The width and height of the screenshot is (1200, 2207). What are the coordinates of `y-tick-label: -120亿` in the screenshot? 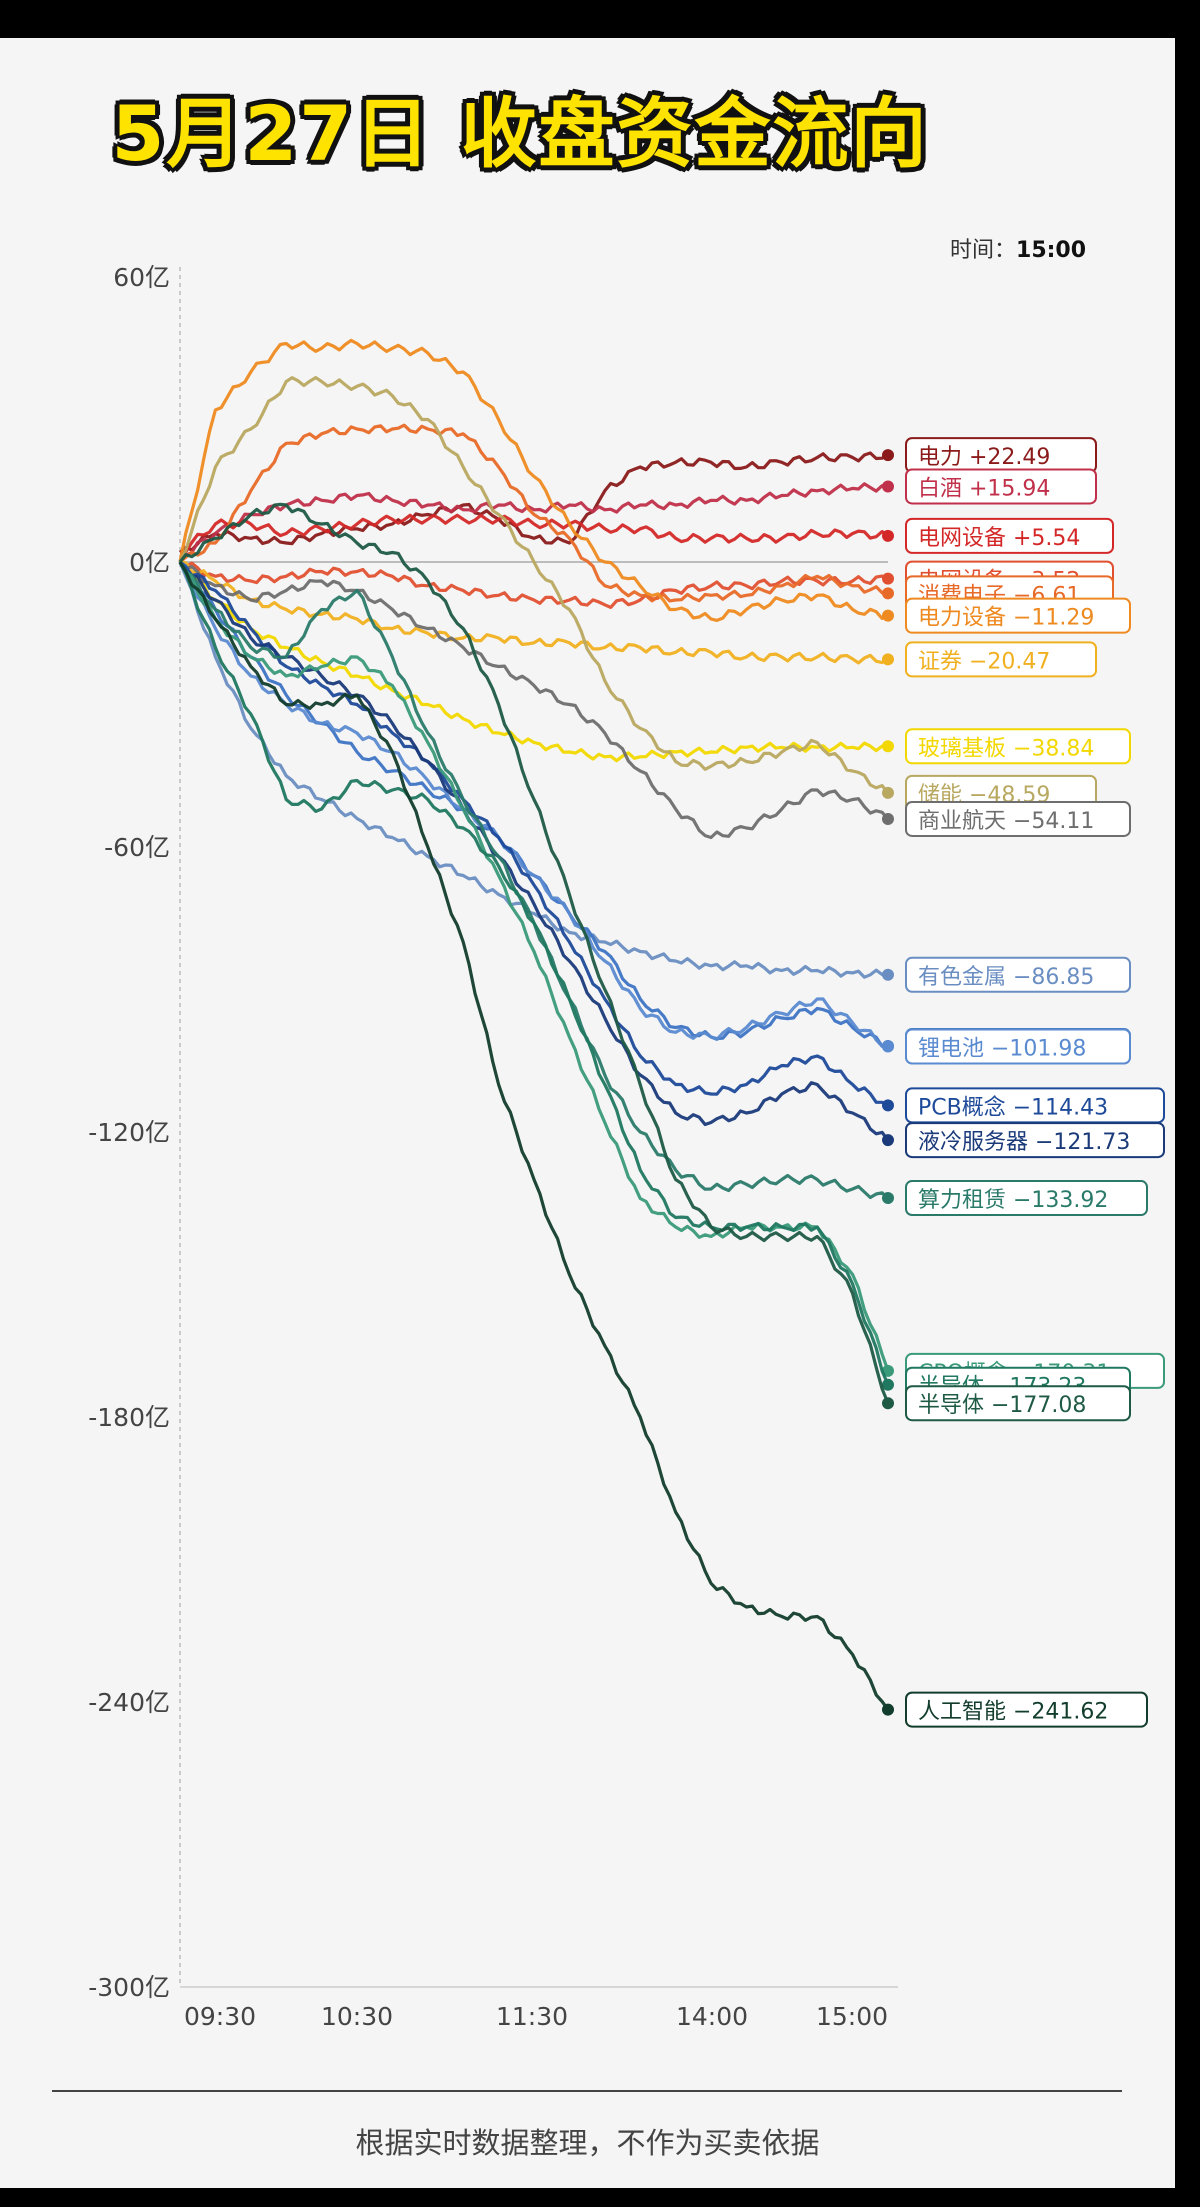 It's located at (129, 1132).